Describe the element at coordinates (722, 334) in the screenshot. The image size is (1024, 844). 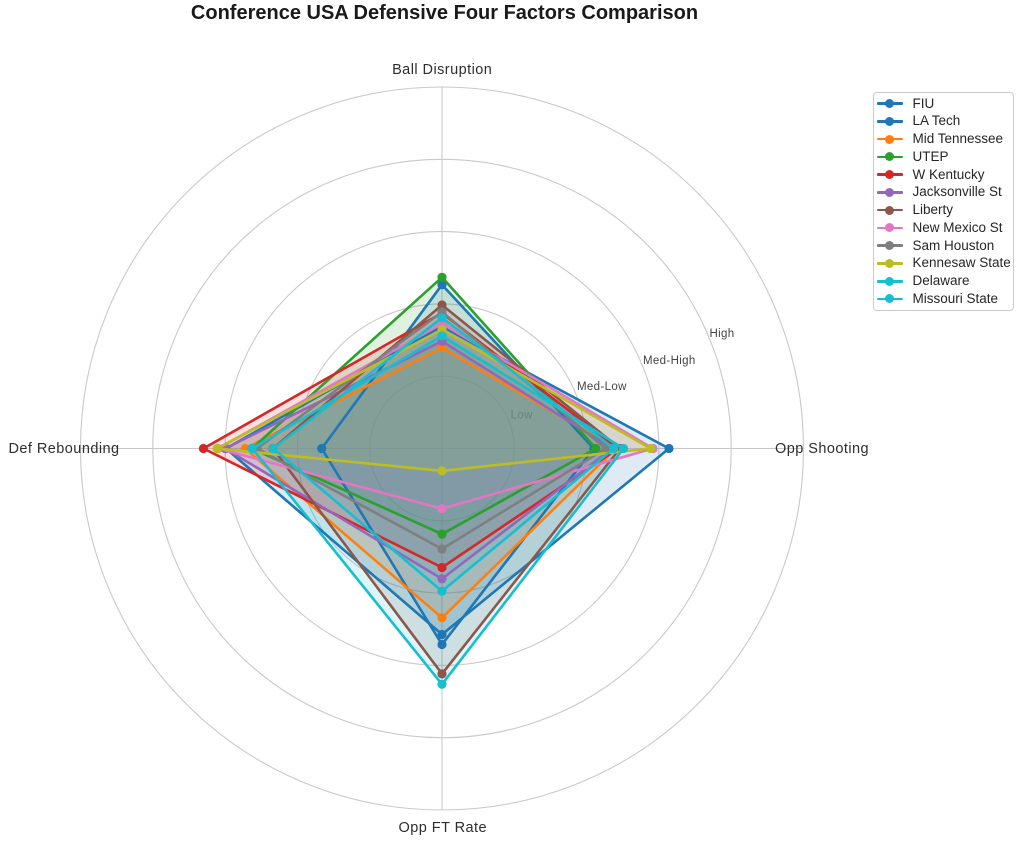
I see `svg-text: High` at that location.